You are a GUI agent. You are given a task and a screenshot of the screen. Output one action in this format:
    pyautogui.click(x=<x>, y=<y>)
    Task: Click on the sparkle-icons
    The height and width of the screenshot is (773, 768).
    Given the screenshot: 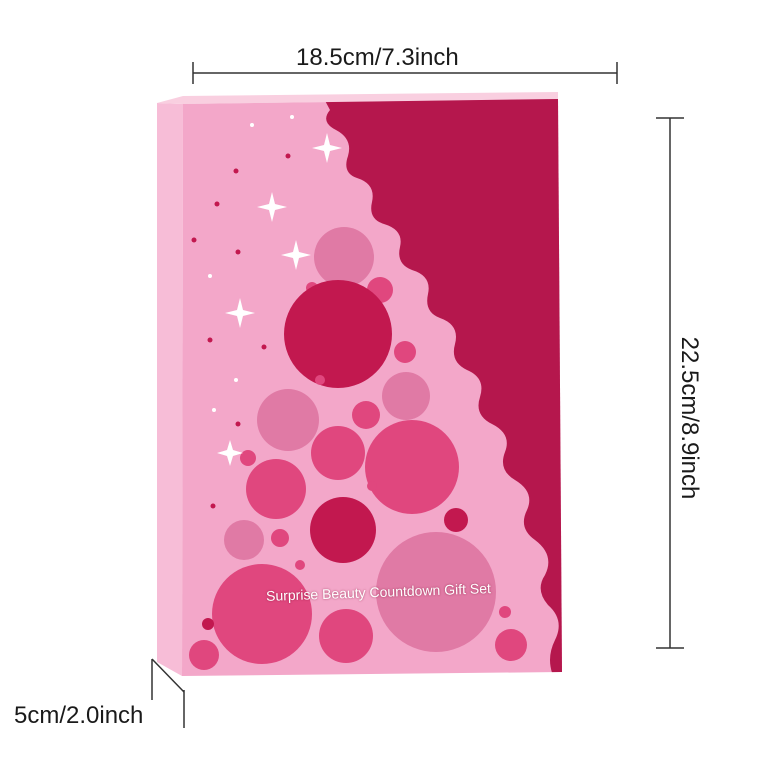 What is the action you would take?
    pyautogui.click(x=275, y=290)
    